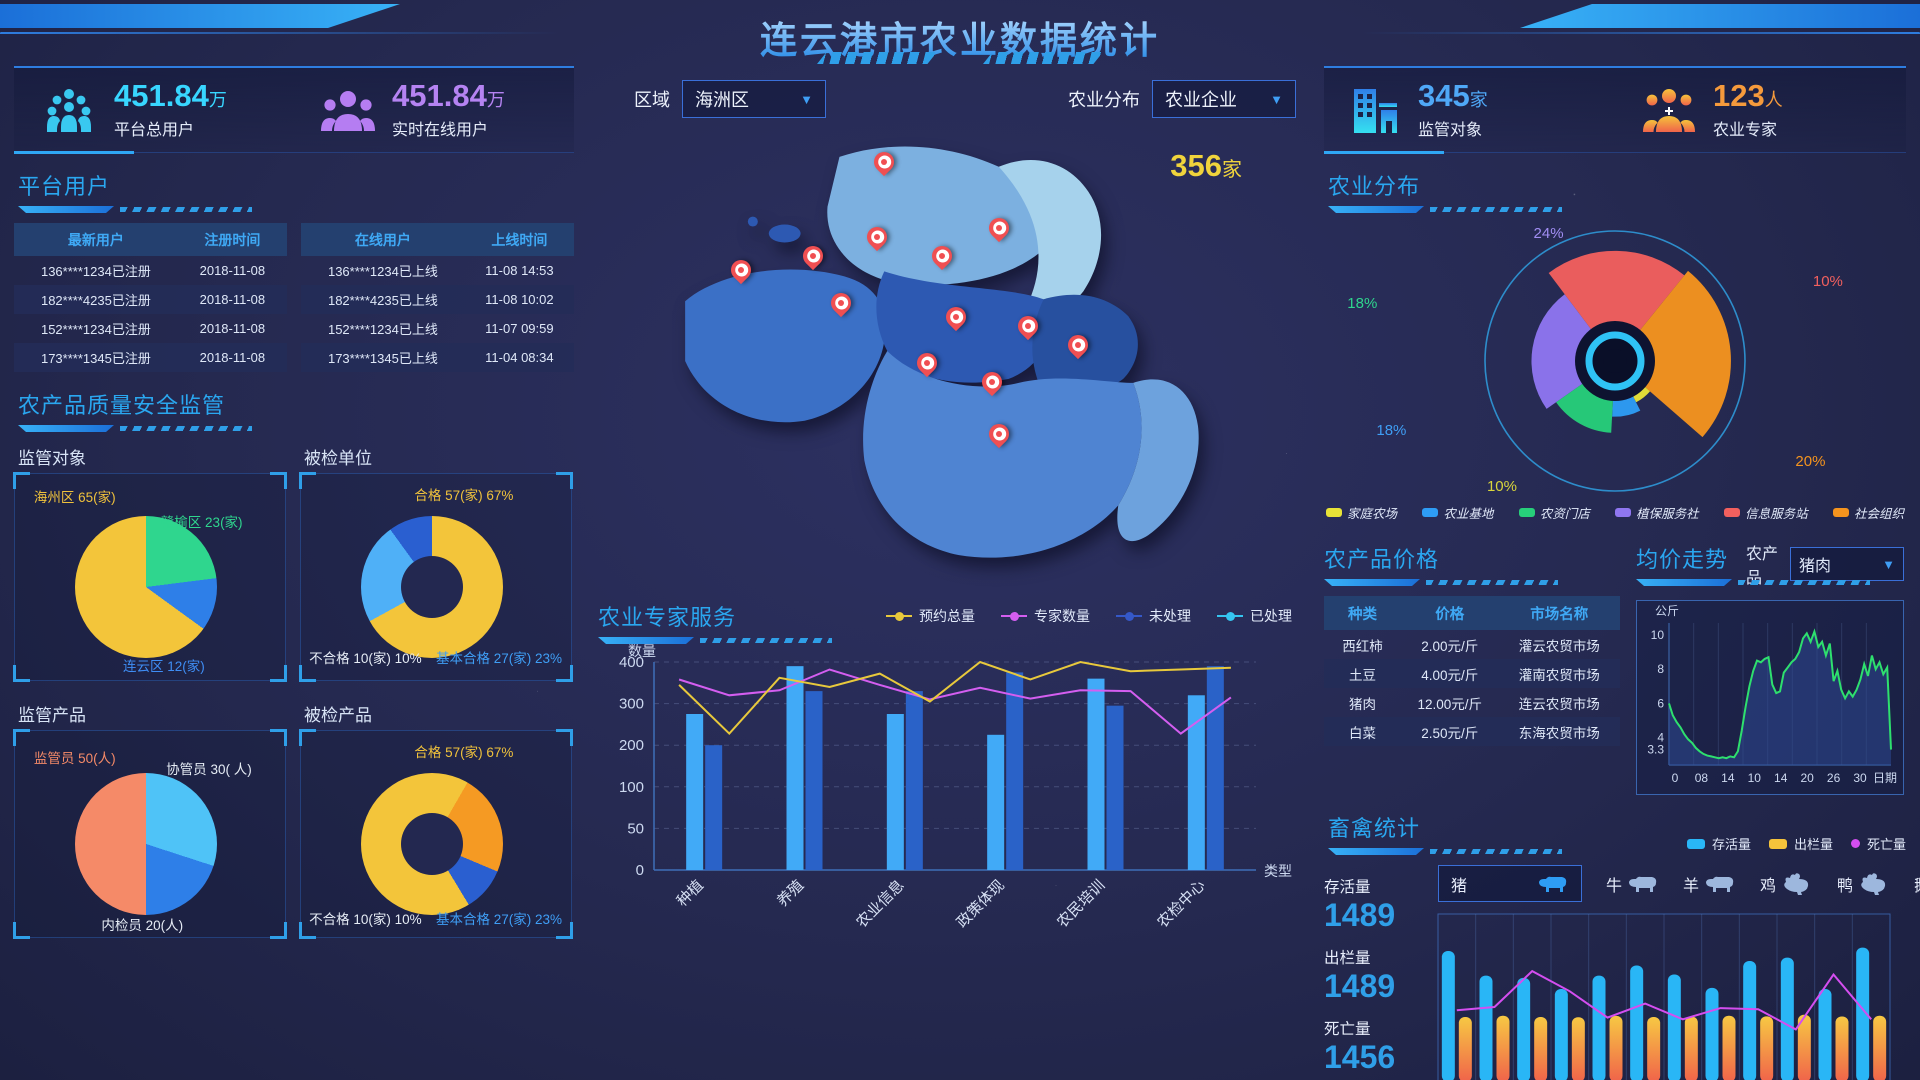 The image size is (1920, 1080). What do you see at coordinates (1501, 487) in the screenshot?
I see `chart-label: 10%` at bounding box center [1501, 487].